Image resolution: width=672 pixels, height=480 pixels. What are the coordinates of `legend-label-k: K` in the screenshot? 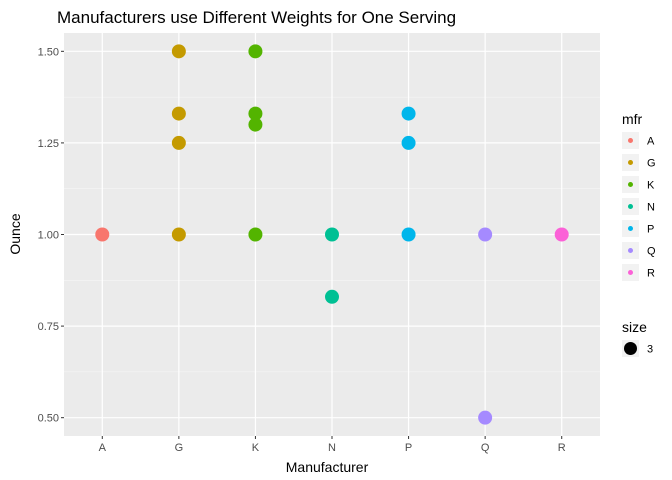 It's located at (651, 186).